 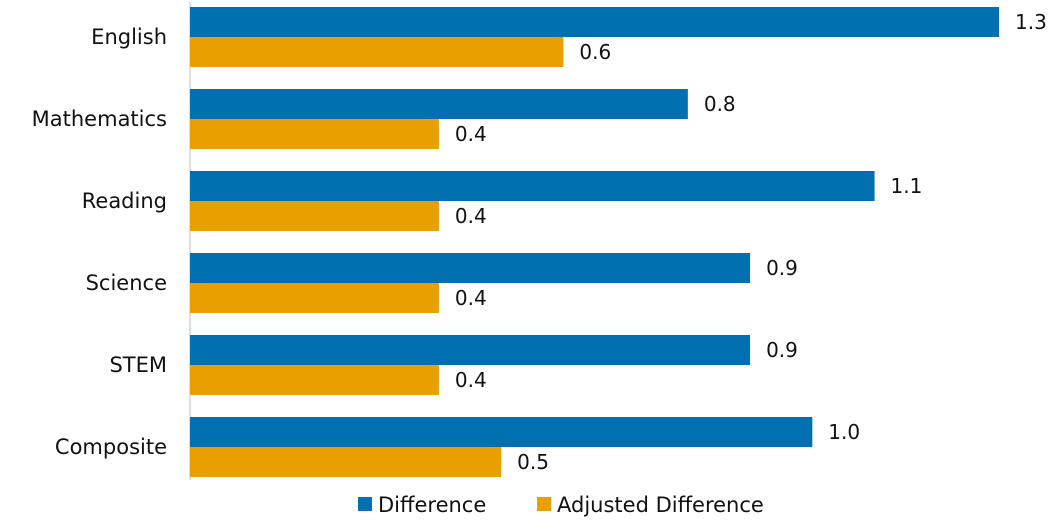 I want to click on category-label-english: English, so click(x=129, y=37).